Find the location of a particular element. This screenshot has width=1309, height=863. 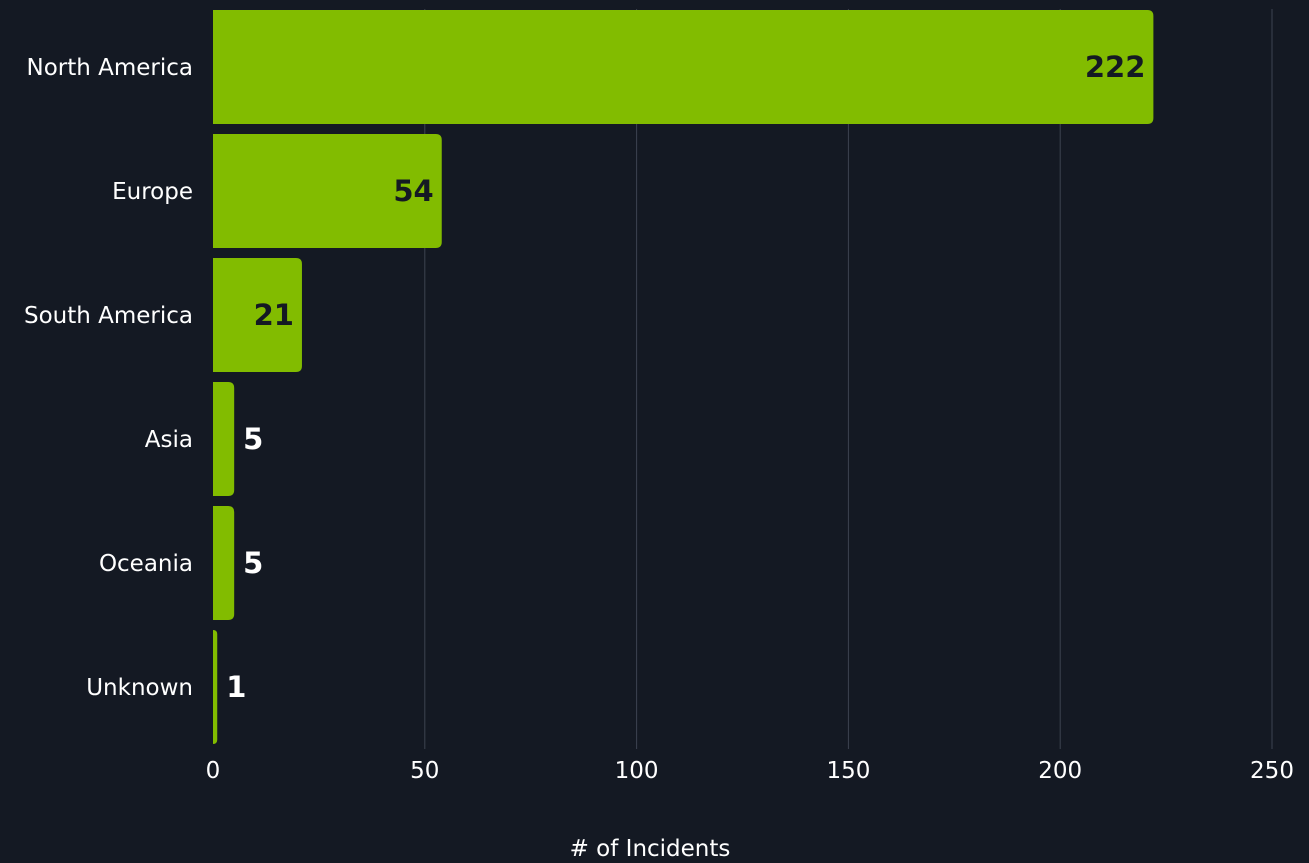

value-label-europe: 54 is located at coordinates (413, 191).